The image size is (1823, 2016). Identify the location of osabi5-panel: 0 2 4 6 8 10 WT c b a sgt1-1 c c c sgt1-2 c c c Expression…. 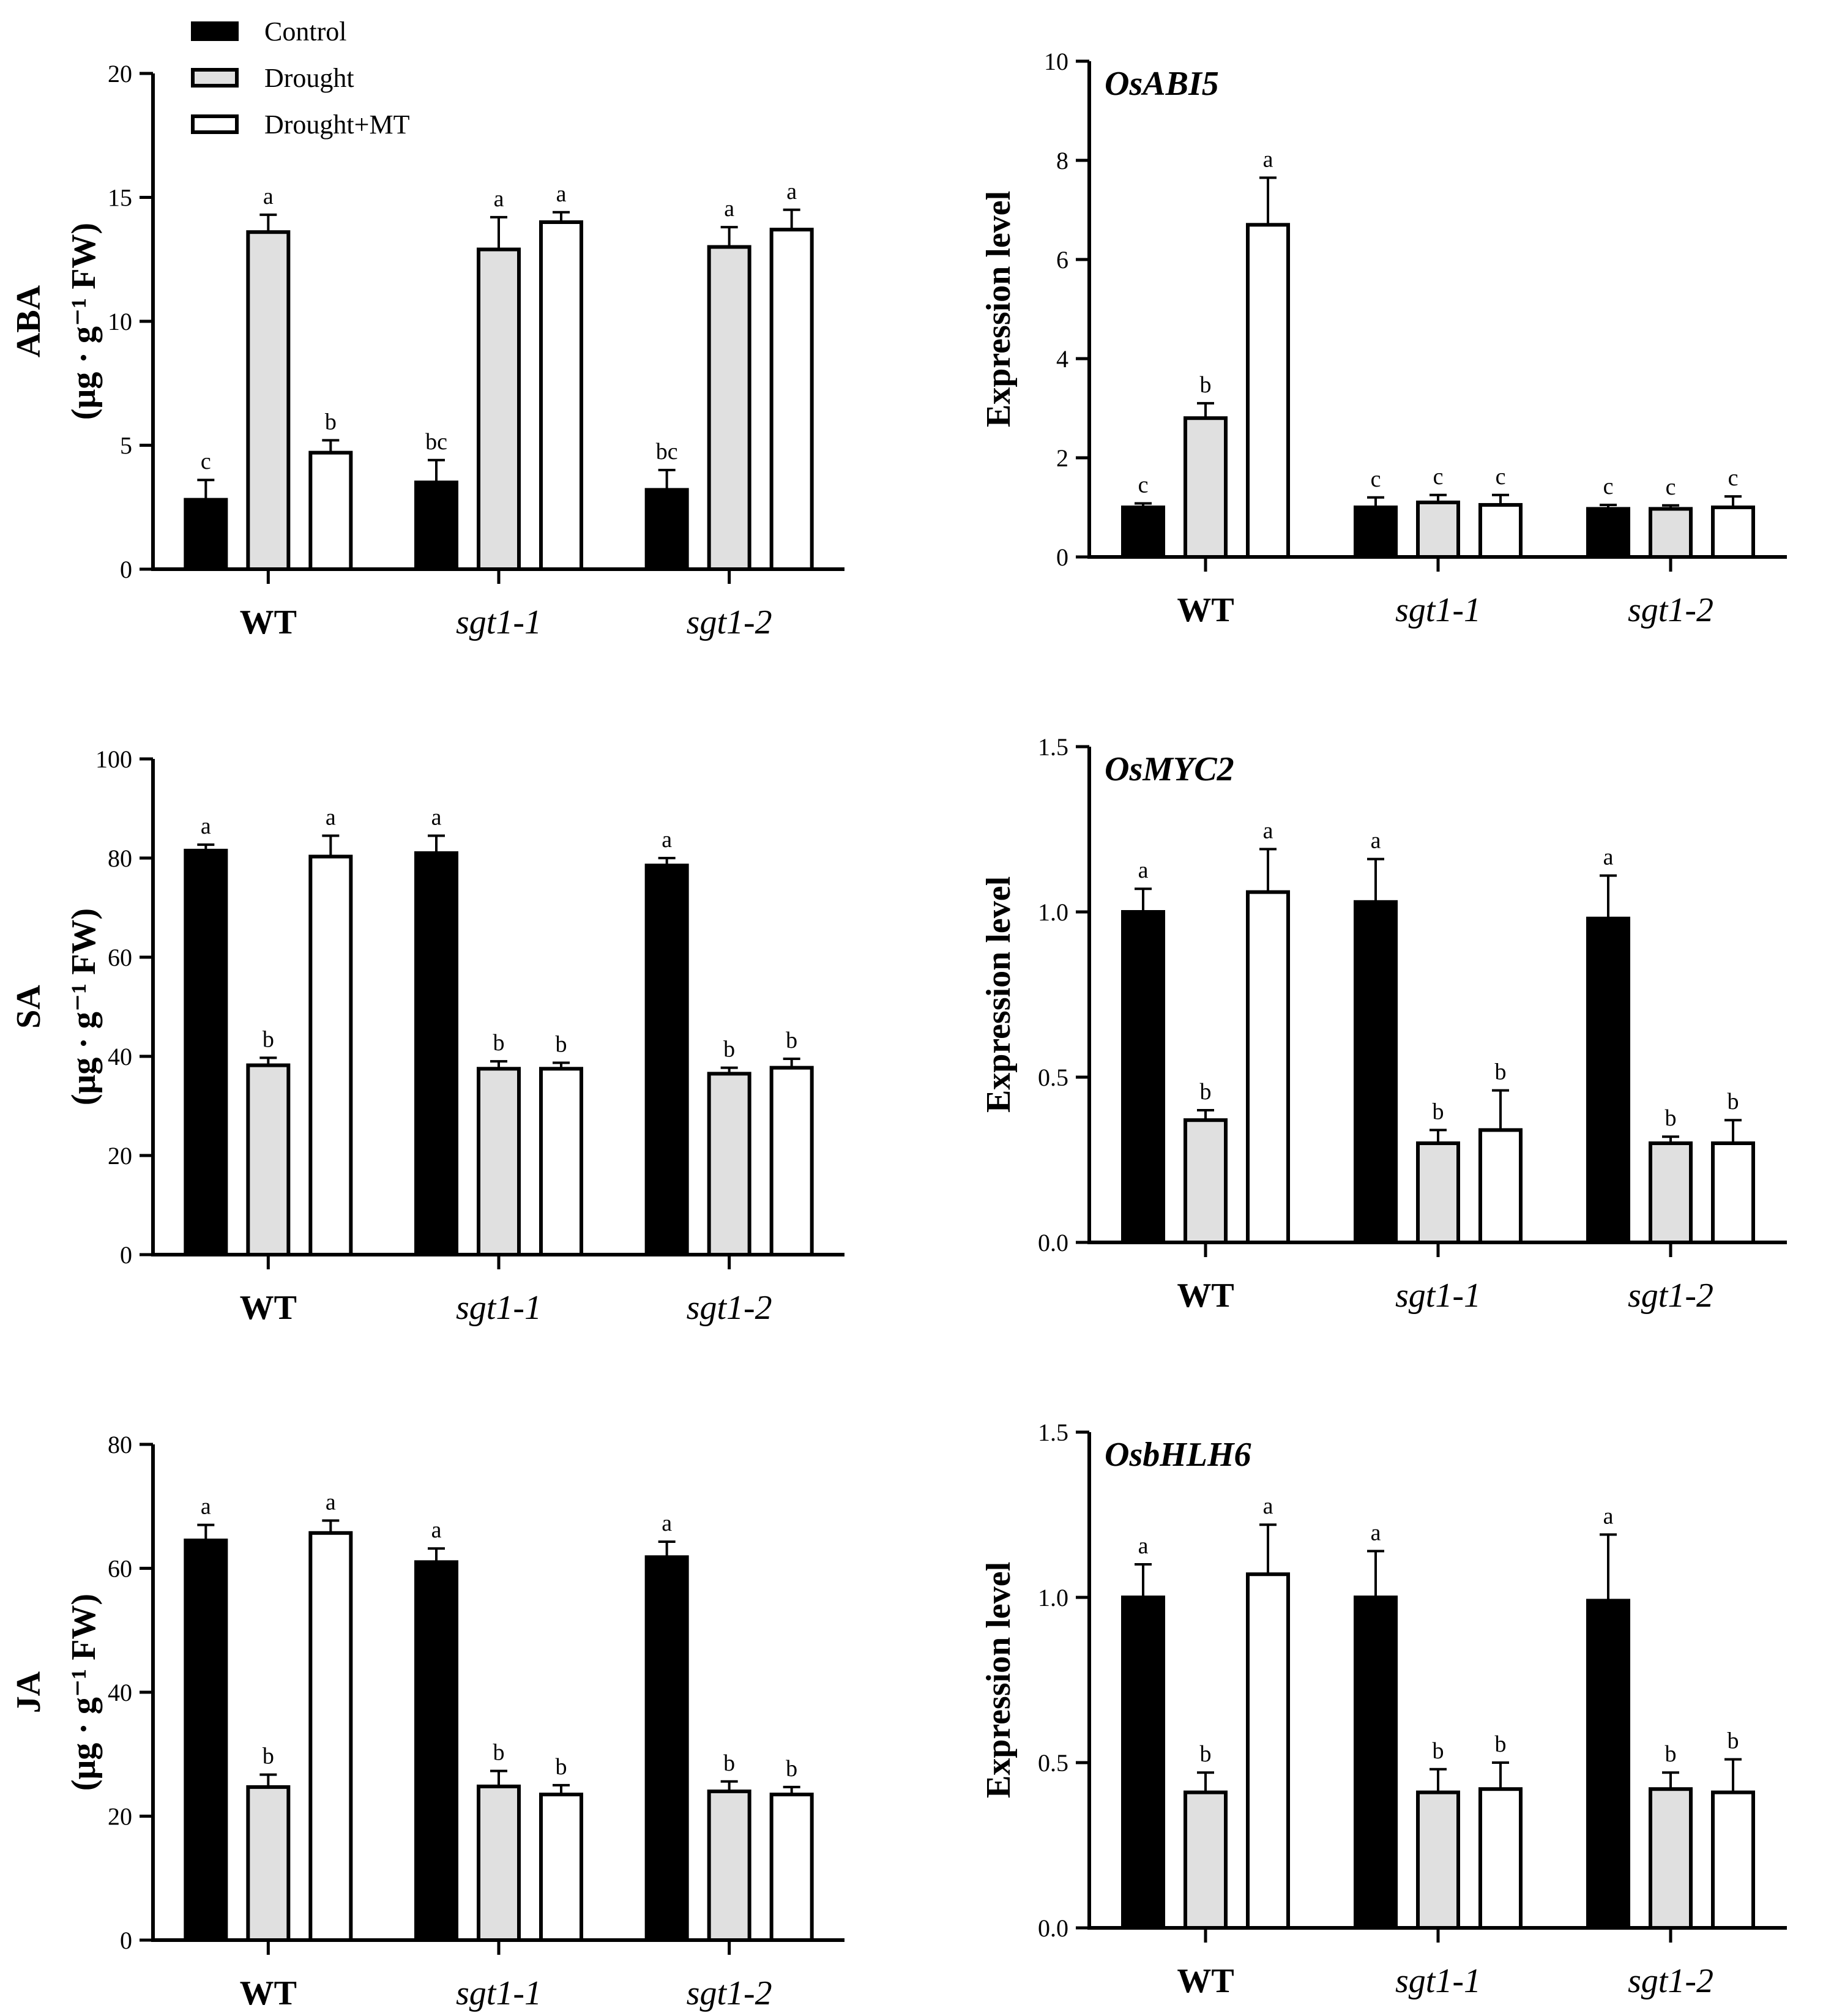
(1383, 338).